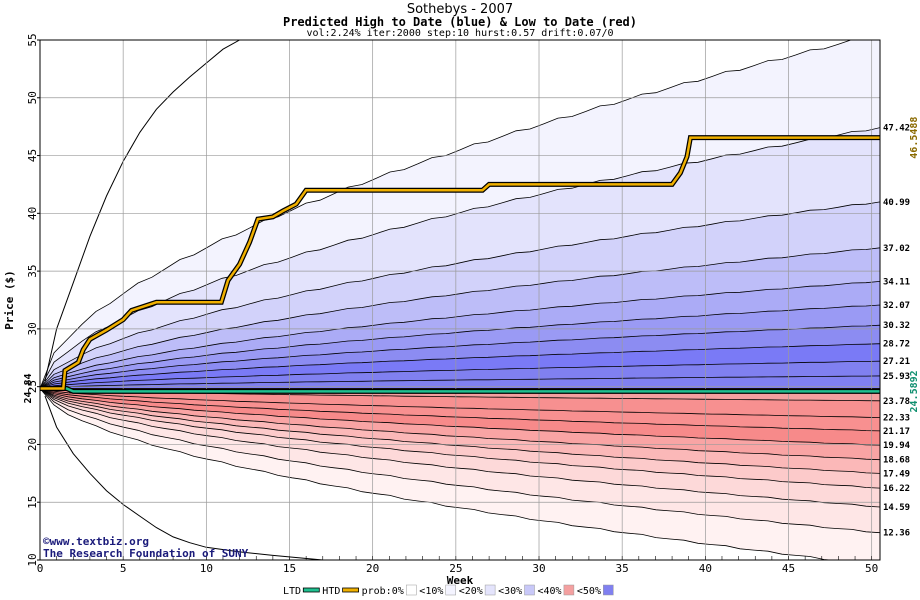  What do you see at coordinates (146, 553) in the screenshot?
I see `credit-line-2: The Research Foundation of SUNY` at bounding box center [146, 553].